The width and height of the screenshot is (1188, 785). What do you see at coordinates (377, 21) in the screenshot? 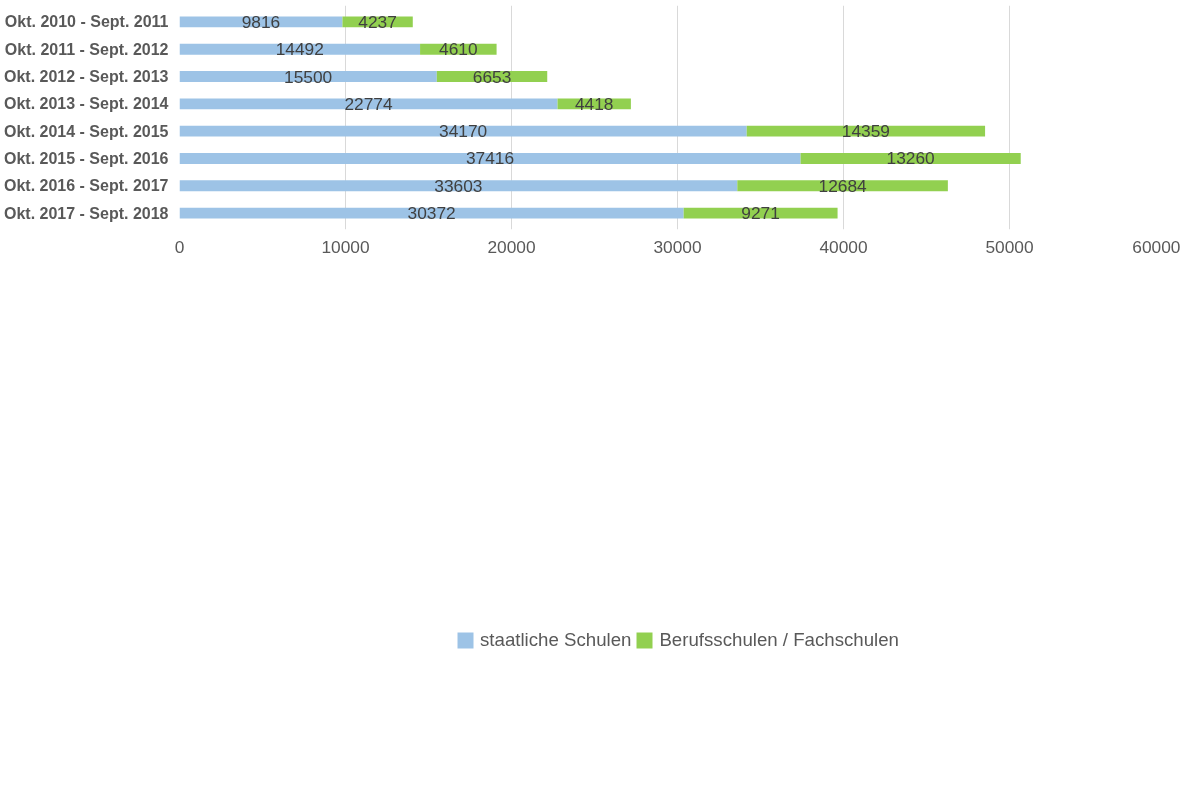
I see `data-label: 4237` at bounding box center [377, 21].